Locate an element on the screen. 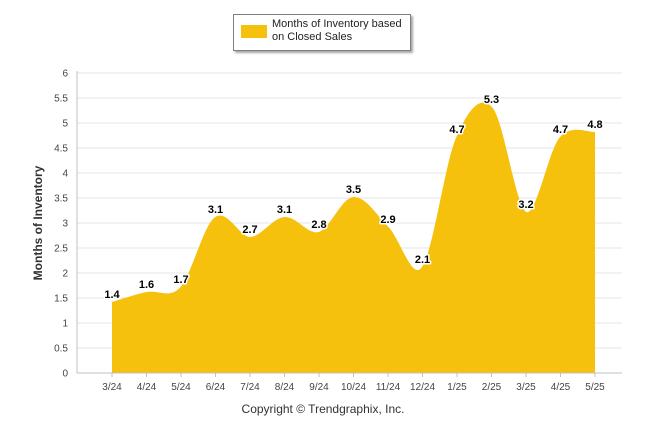 Image resolution: width=646 pixels, height=434 pixels. data-label: 3.2 is located at coordinates (525, 205).